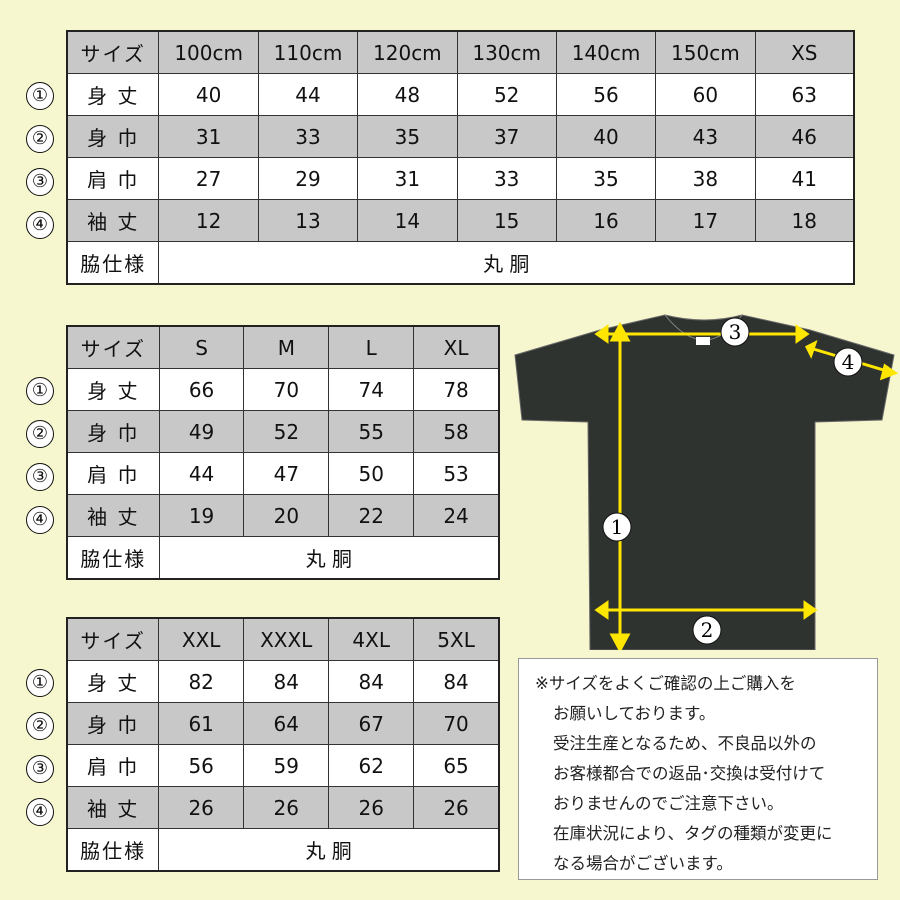  I want to click on note-line: お願いしております。, so click(634, 713).